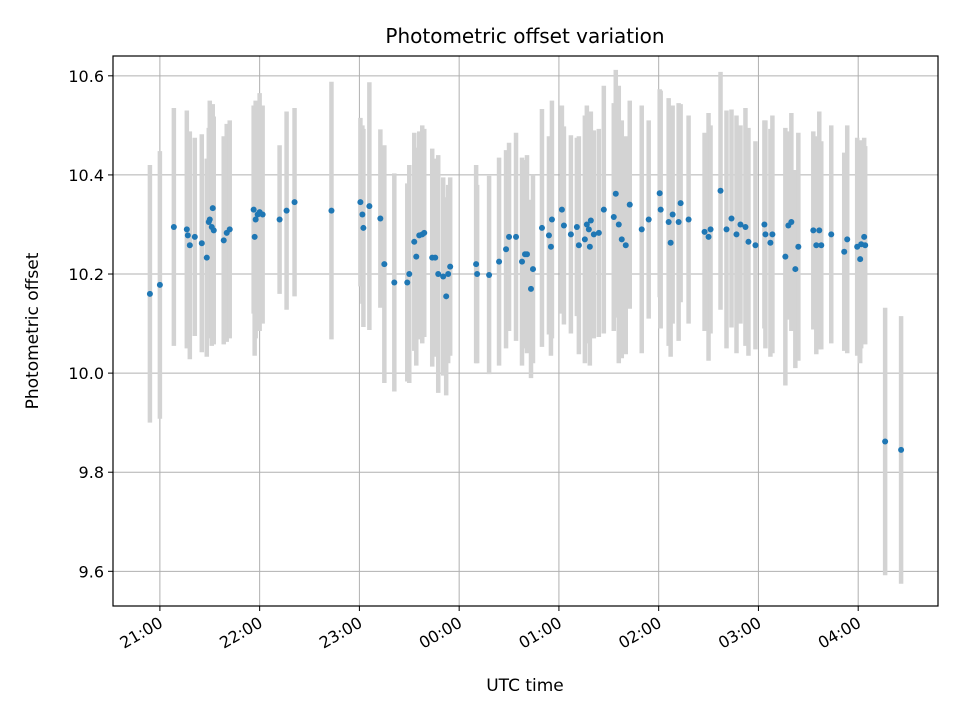 The image size is (960, 720). Describe the element at coordinates (524, 36) in the screenshot. I see `chart-title: Photometric offset variation` at that location.